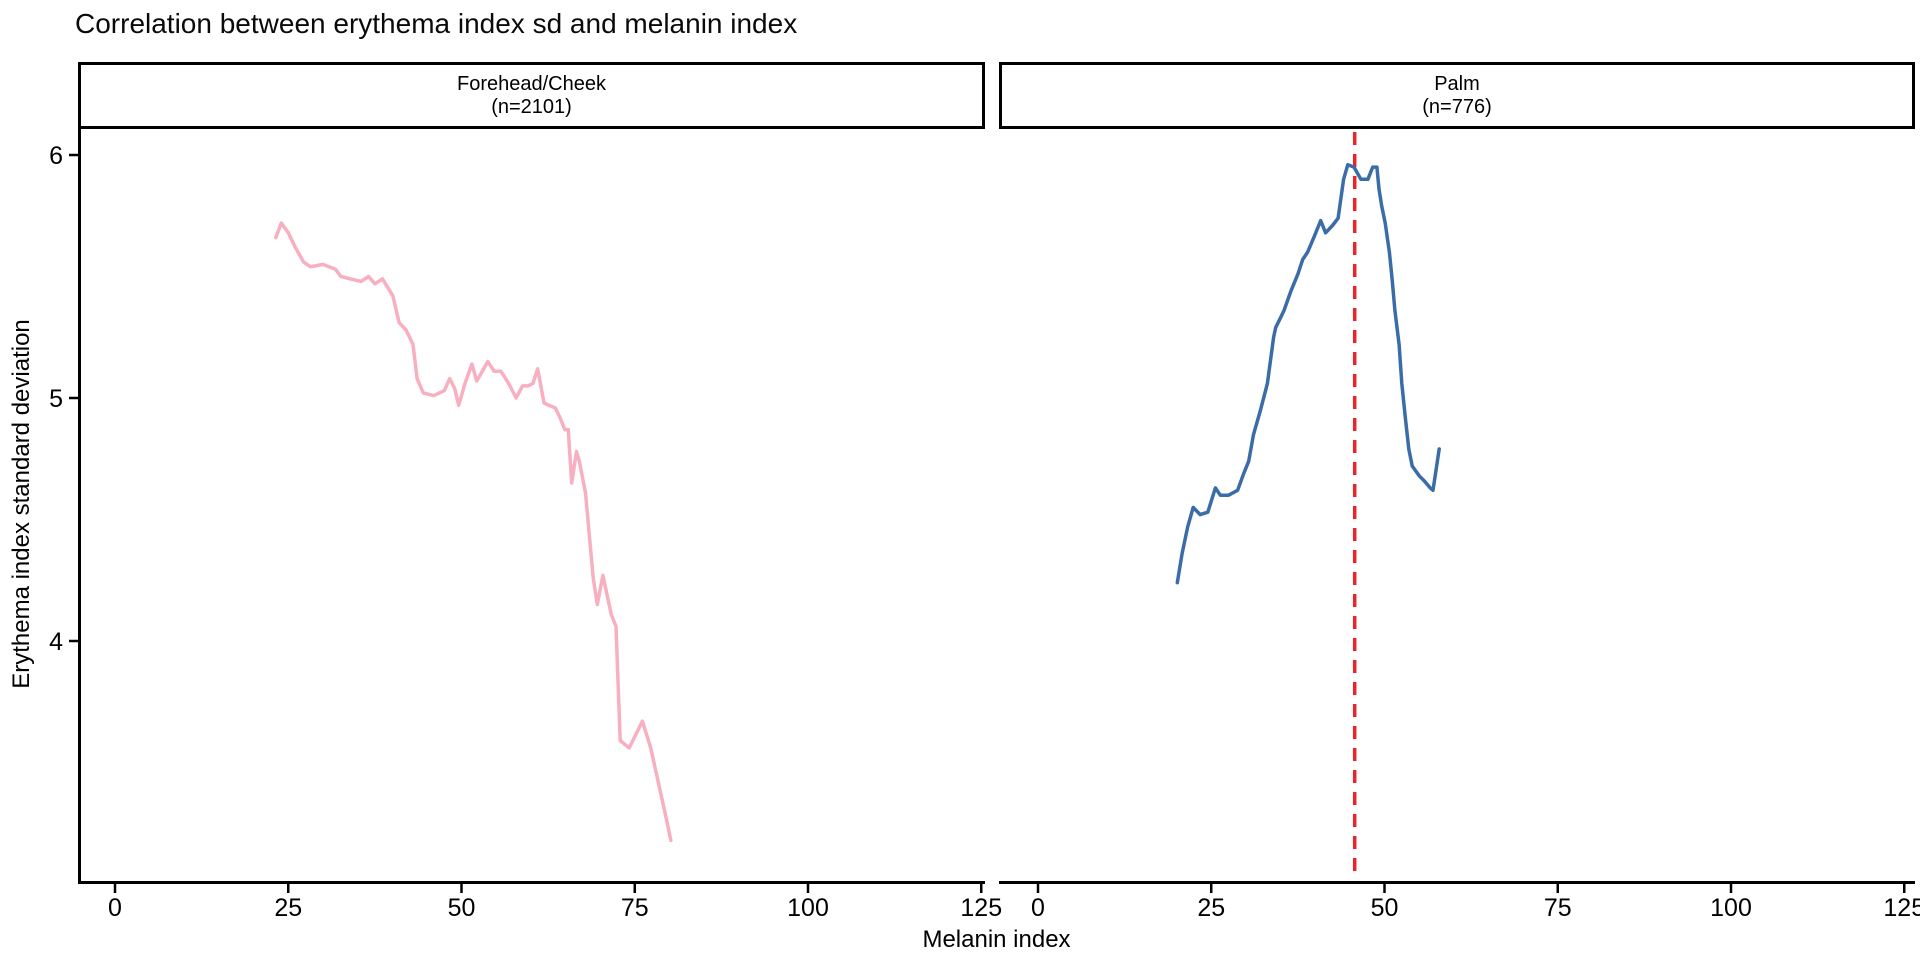 The height and width of the screenshot is (960, 1920). Describe the element at coordinates (56, 399) in the screenshot. I see `y-tick-label: 5` at that location.